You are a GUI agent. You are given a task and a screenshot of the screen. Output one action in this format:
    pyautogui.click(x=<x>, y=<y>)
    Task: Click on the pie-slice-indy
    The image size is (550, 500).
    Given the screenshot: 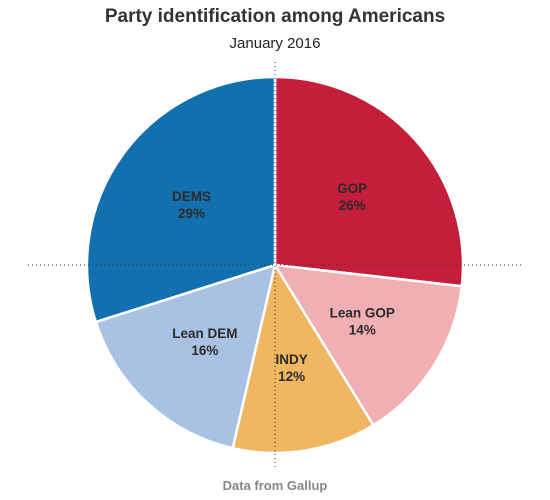 What is the action you would take?
    pyautogui.click(x=303, y=358)
    